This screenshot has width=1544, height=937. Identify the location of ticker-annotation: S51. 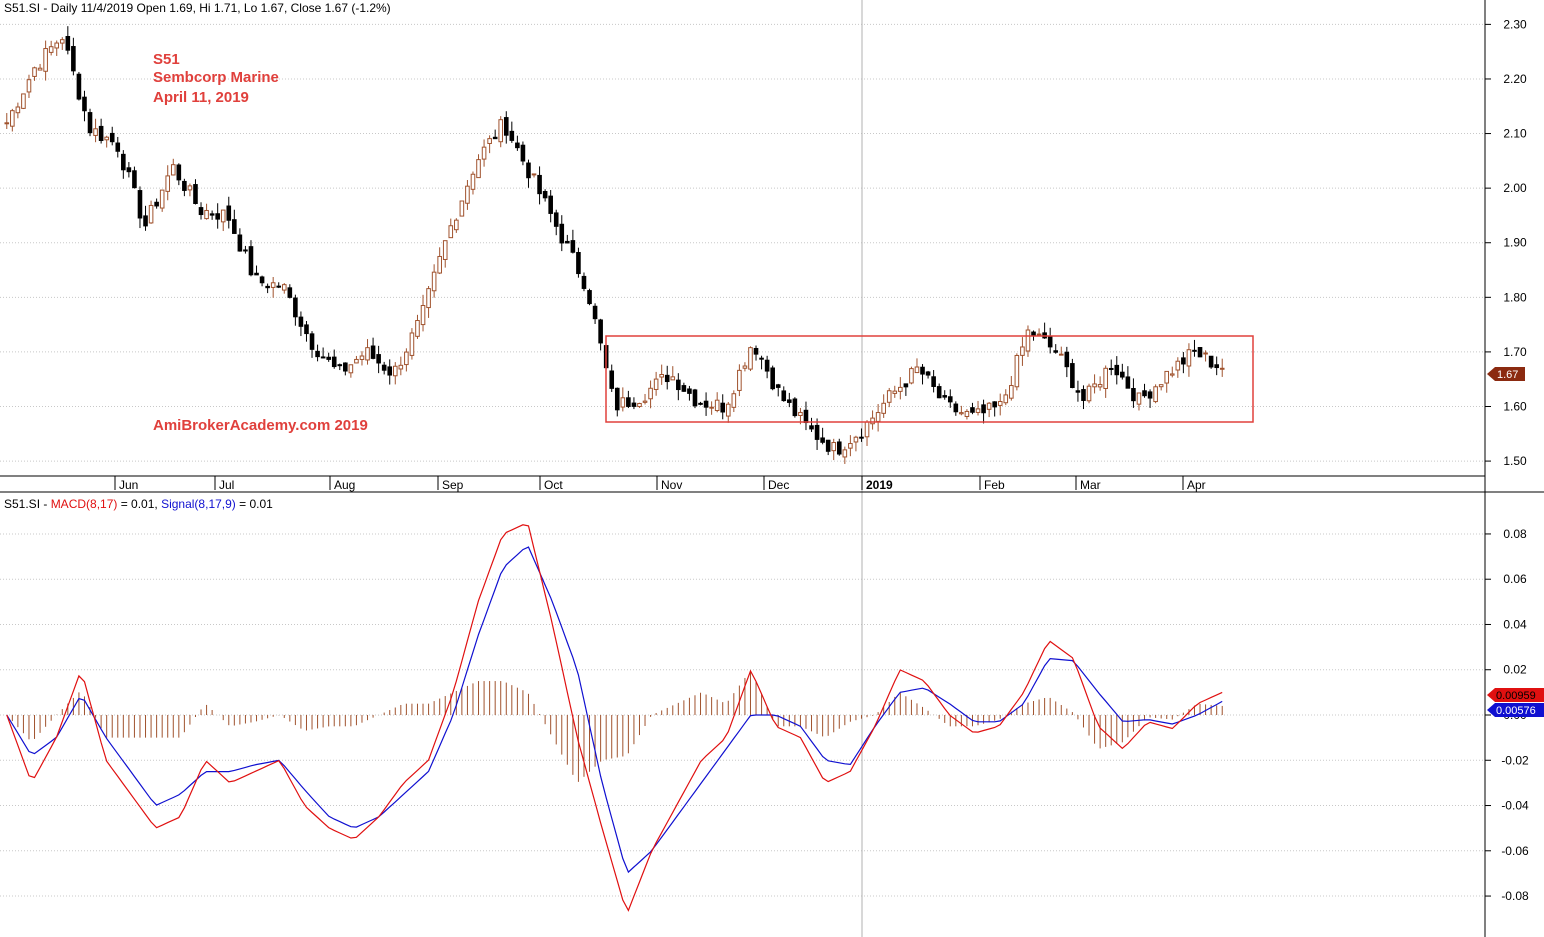
(166, 59).